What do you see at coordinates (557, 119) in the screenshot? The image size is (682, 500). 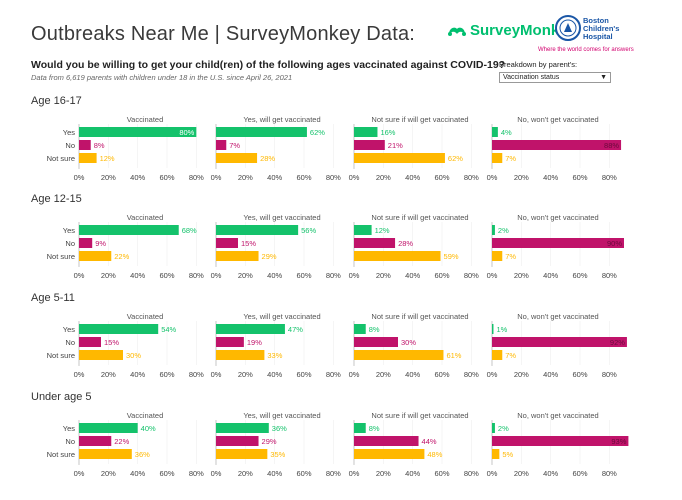 I see `panel-title: No, won't get vaccinated` at bounding box center [557, 119].